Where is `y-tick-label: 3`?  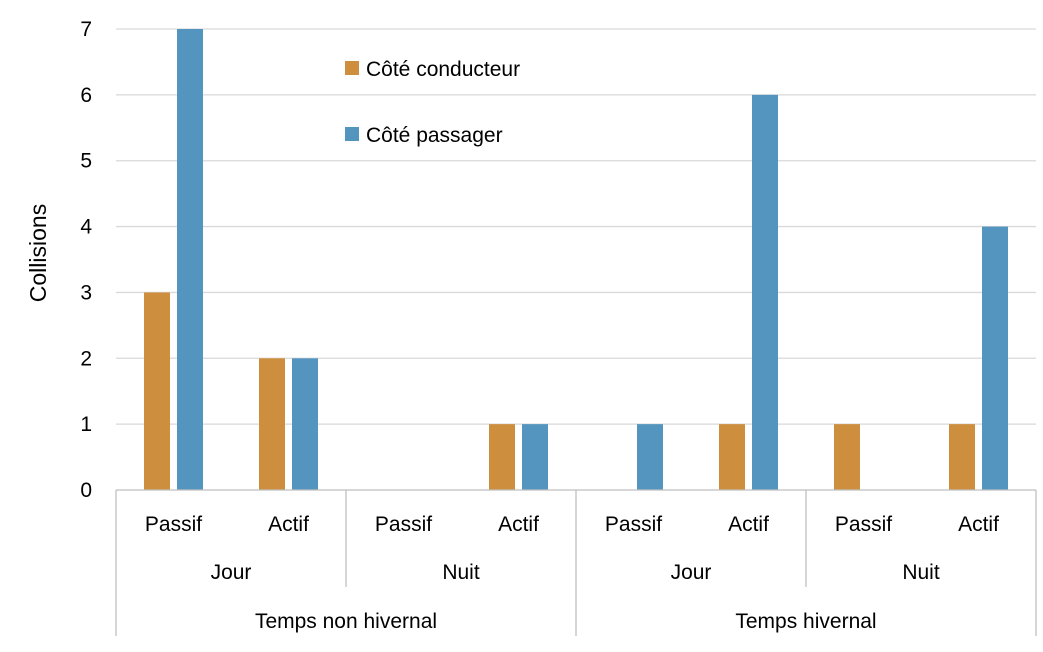 y-tick-label: 3 is located at coordinates (86, 292).